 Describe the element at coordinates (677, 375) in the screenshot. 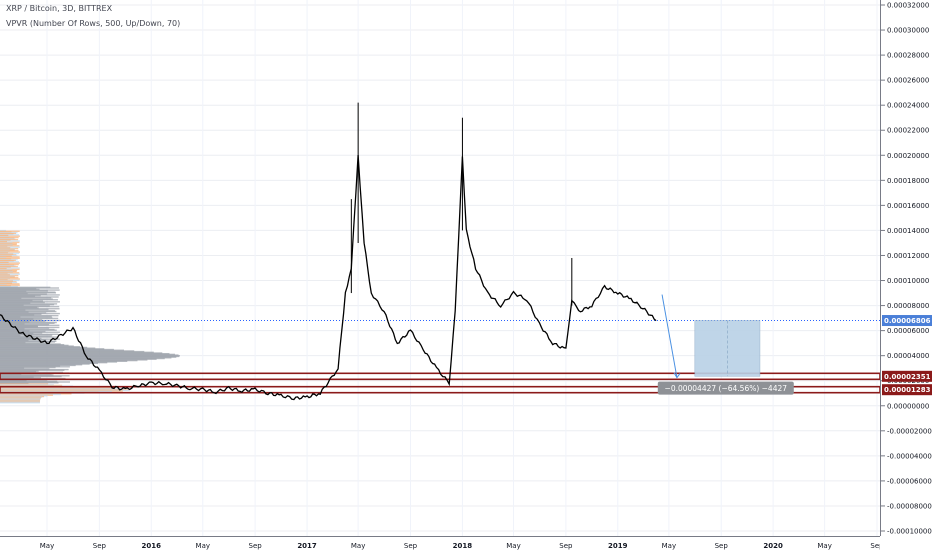

I see `arrow-head` at that location.